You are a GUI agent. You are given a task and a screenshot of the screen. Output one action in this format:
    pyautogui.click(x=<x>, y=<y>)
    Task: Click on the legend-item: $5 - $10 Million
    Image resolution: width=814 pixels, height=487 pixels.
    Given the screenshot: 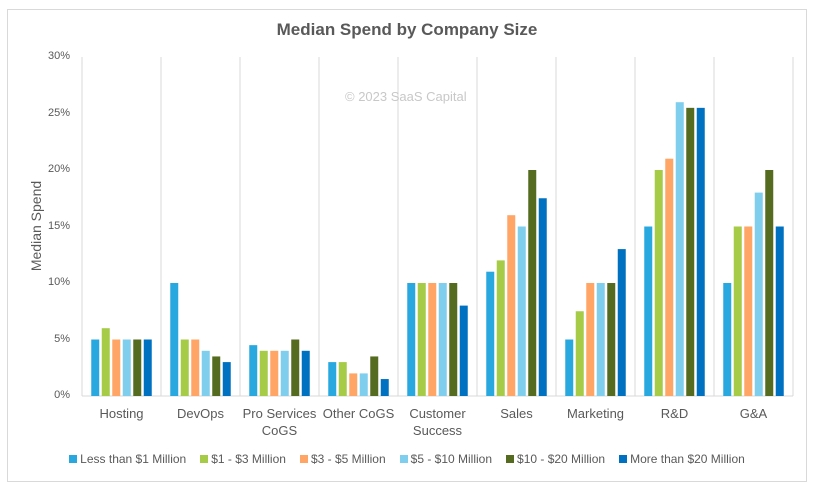 What is the action you would take?
    pyautogui.click(x=446, y=459)
    